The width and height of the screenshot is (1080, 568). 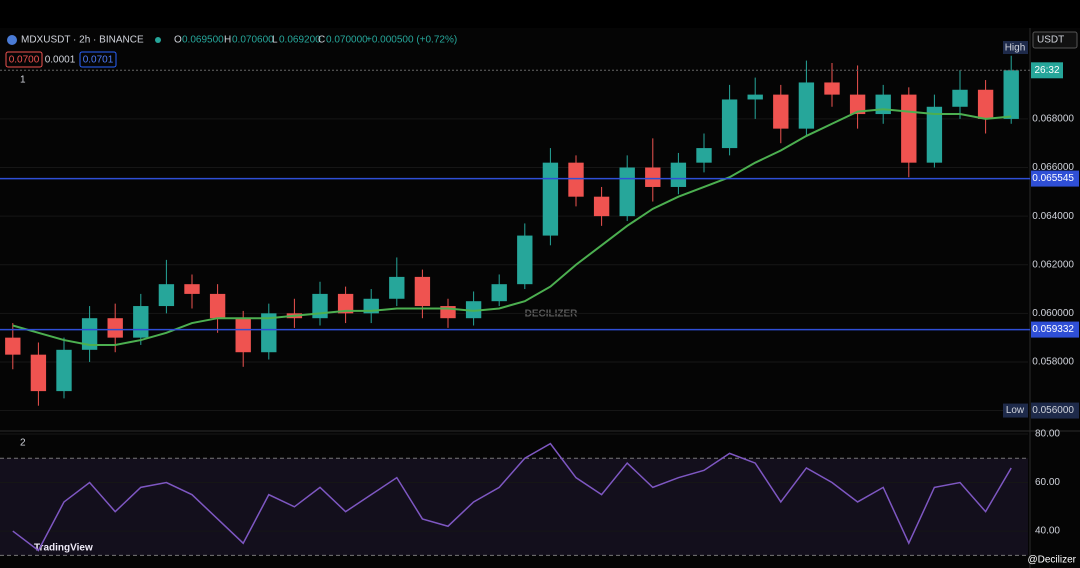 I want to click on ohlc-value: 0.070000, so click(x=347, y=40).